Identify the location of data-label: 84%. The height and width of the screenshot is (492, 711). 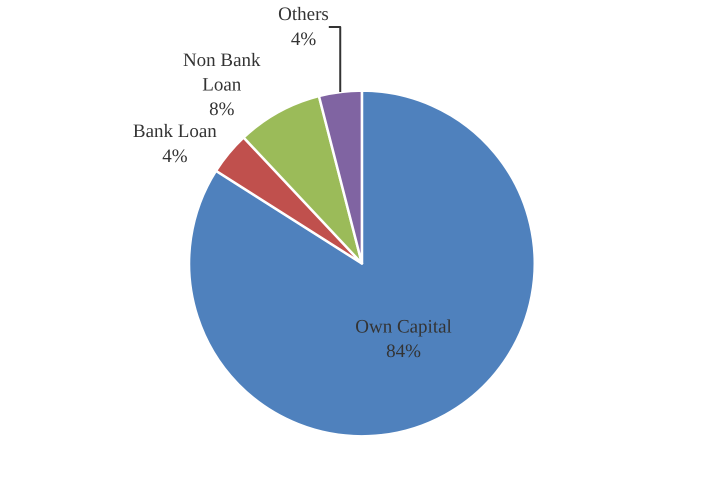
(404, 351).